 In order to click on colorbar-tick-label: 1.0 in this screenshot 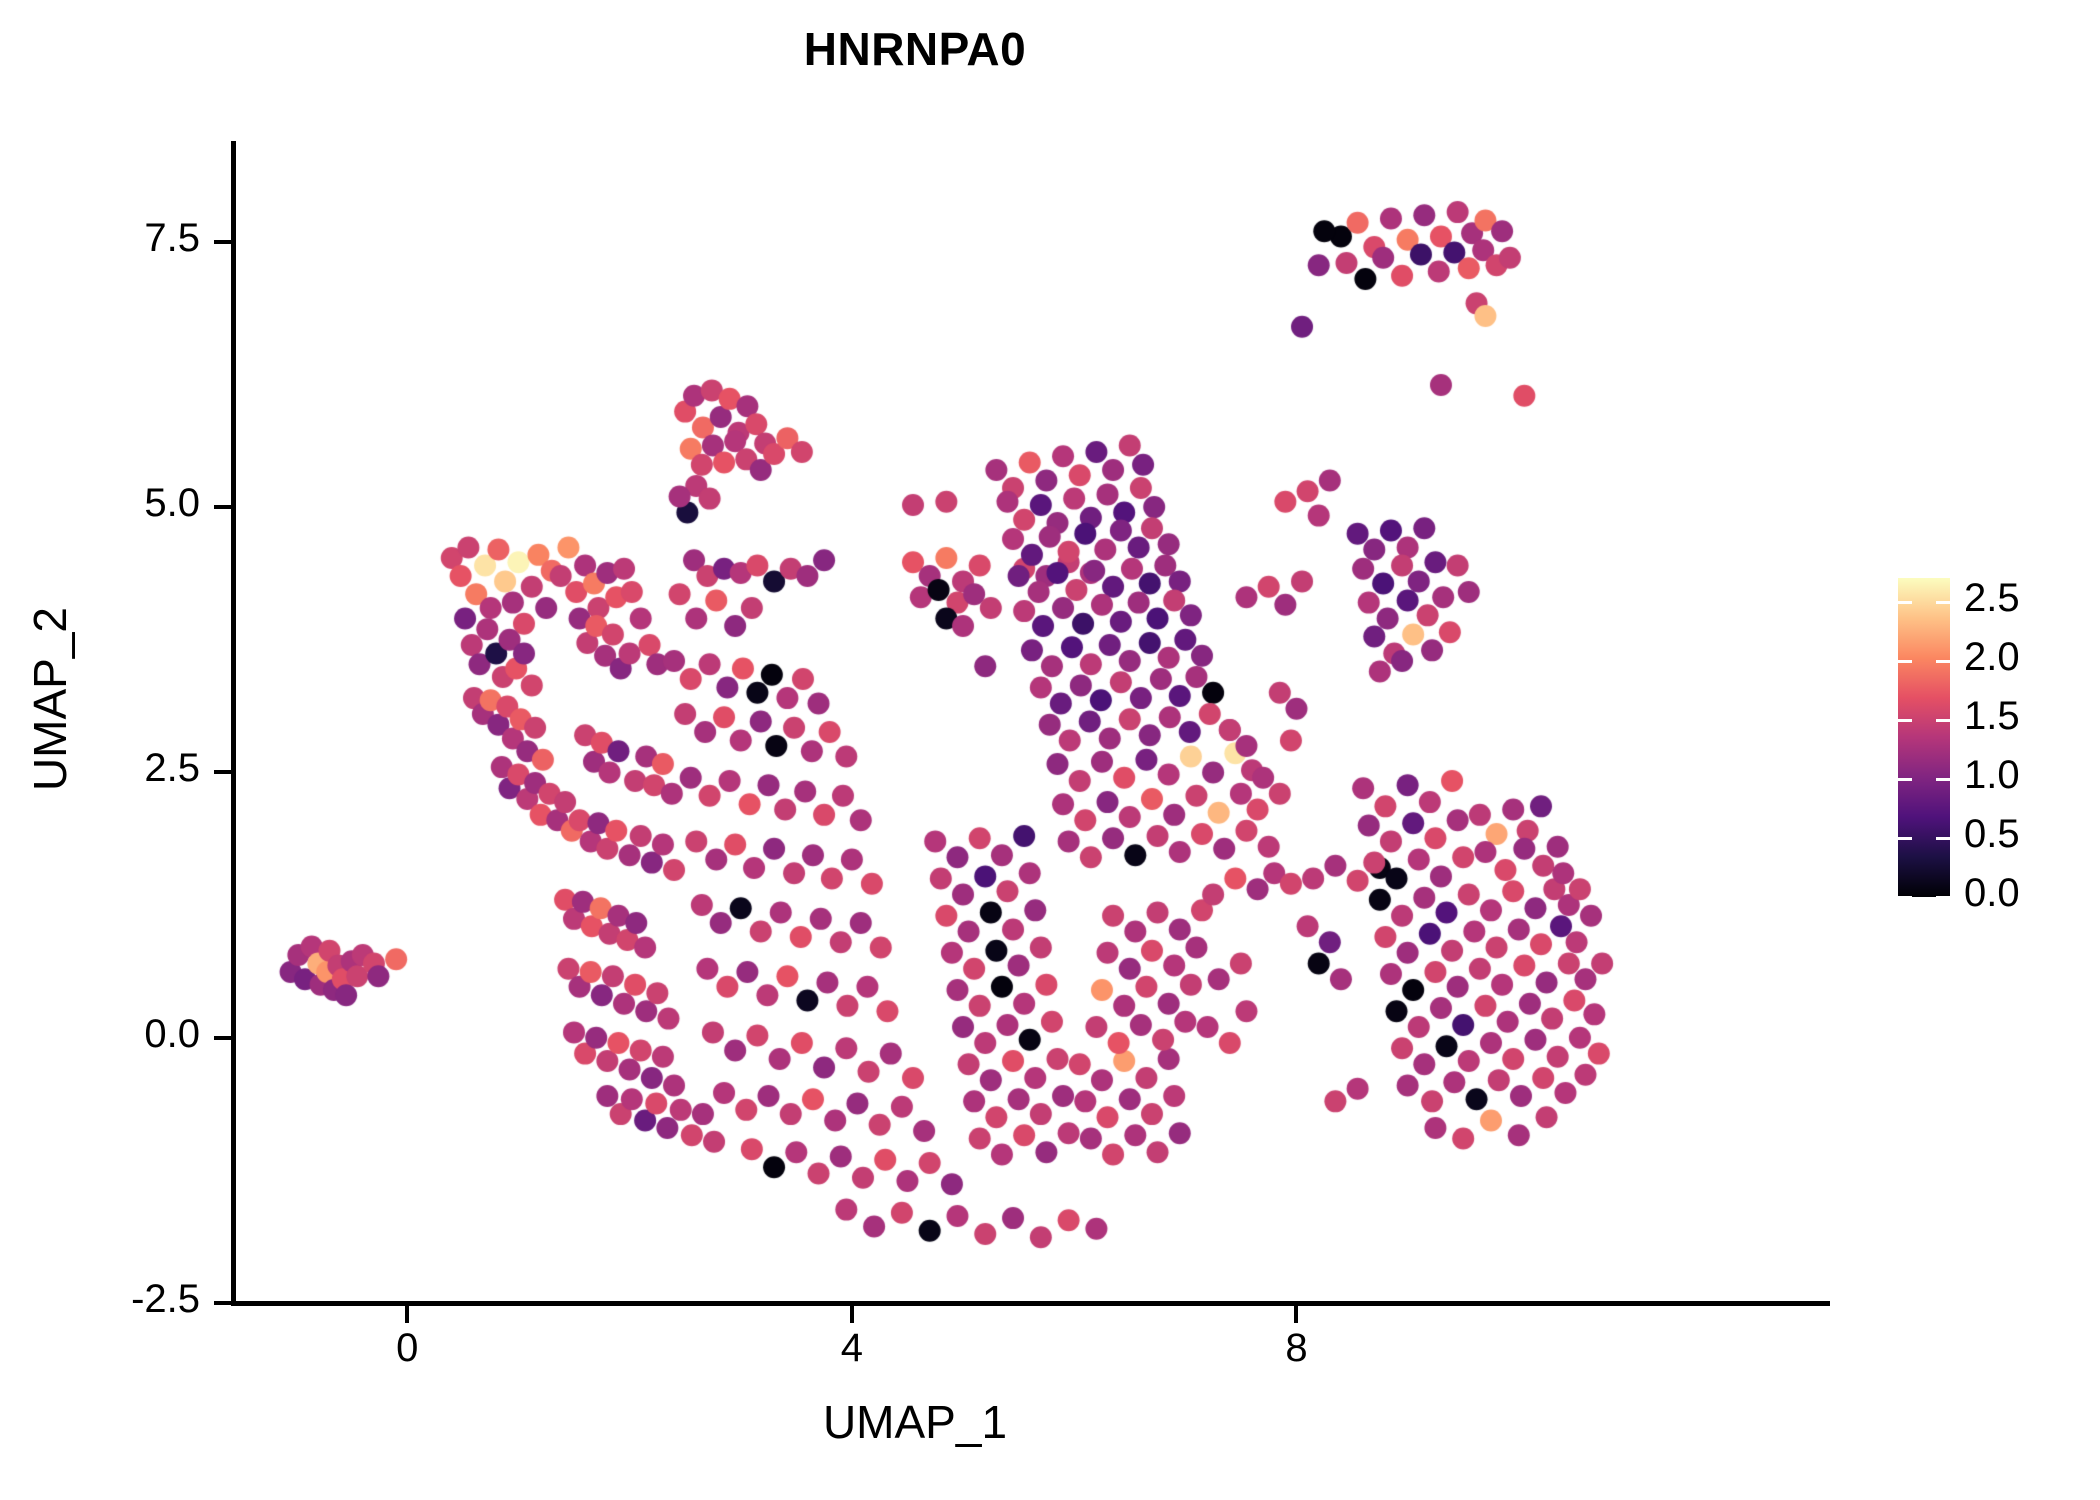, I will do `click(1992, 774)`.